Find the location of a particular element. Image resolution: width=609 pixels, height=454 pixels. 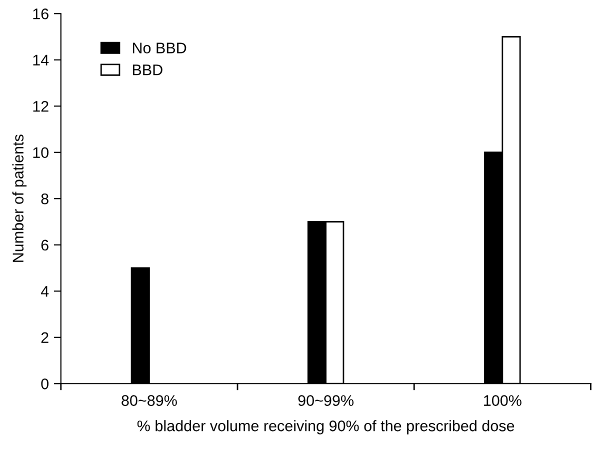

legend-label: BBD is located at coordinates (147, 70).